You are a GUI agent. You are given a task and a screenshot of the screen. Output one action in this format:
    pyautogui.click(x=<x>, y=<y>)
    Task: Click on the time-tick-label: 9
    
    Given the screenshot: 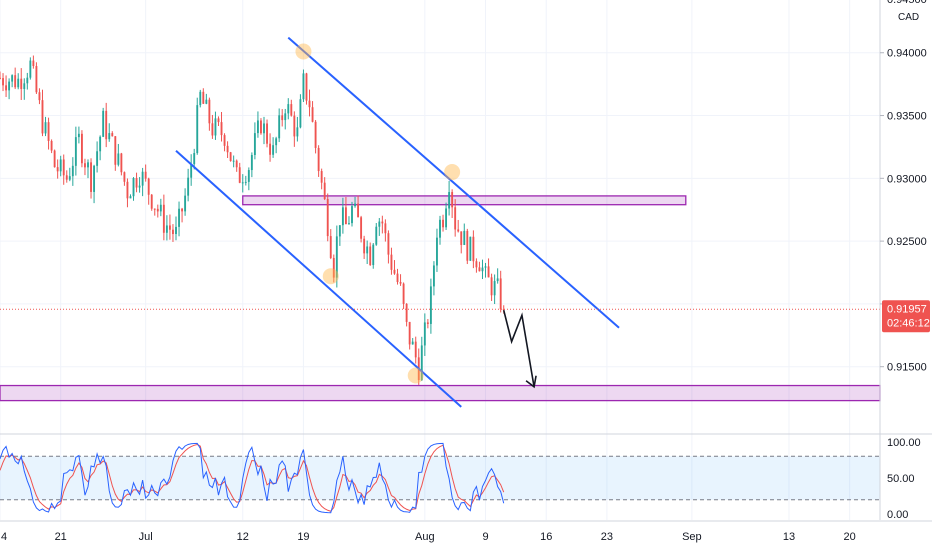 What is the action you would take?
    pyautogui.click(x=485, y=537)
    